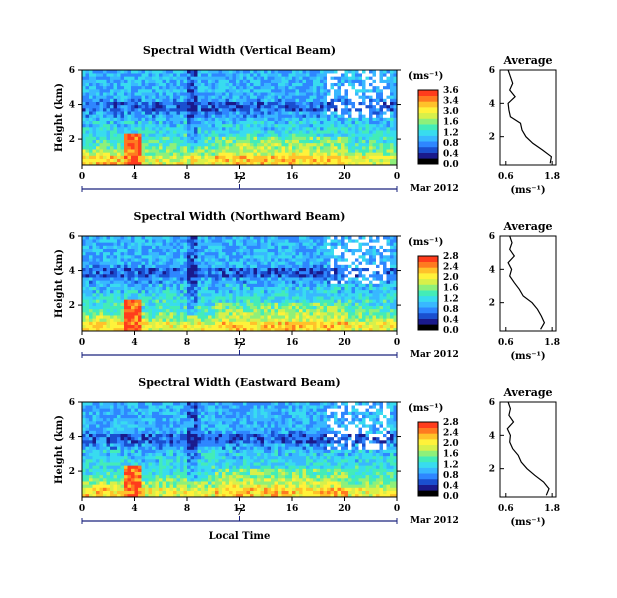 This screenshot has height=598, width=617. I want to click on colorbar-tick-label: 0.0, so click(451, 165).